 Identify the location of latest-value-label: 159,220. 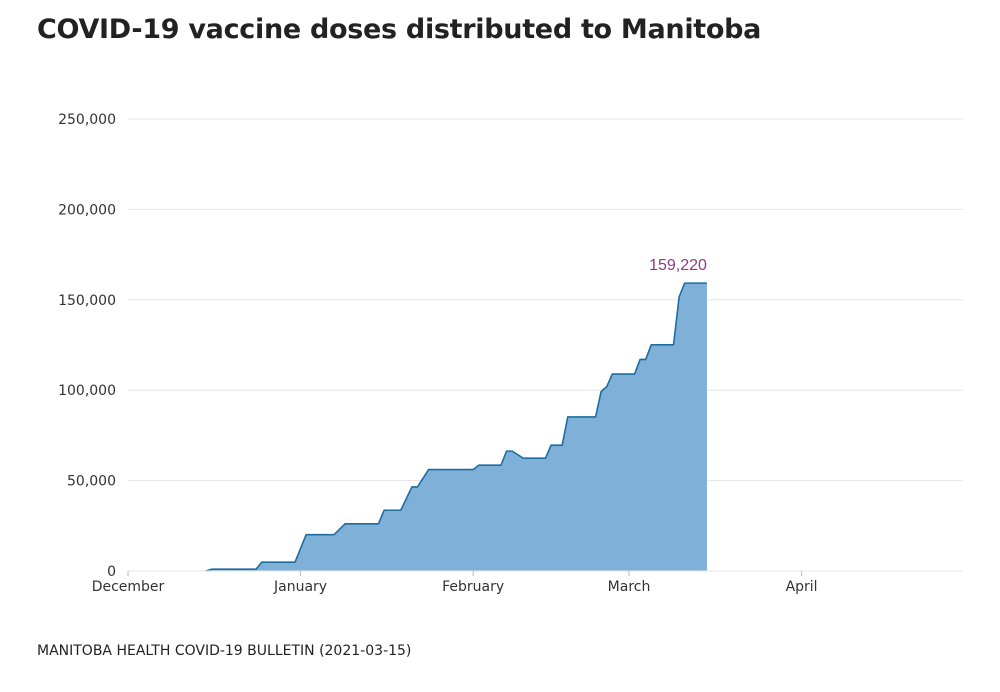
(678, 265).